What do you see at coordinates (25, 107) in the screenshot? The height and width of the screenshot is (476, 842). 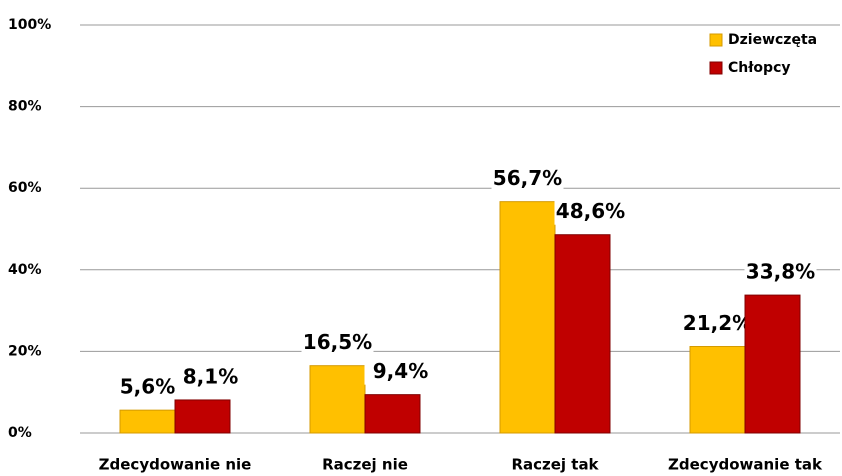 I see `y-tick-label: 80%` at bounding box center [25, 107].